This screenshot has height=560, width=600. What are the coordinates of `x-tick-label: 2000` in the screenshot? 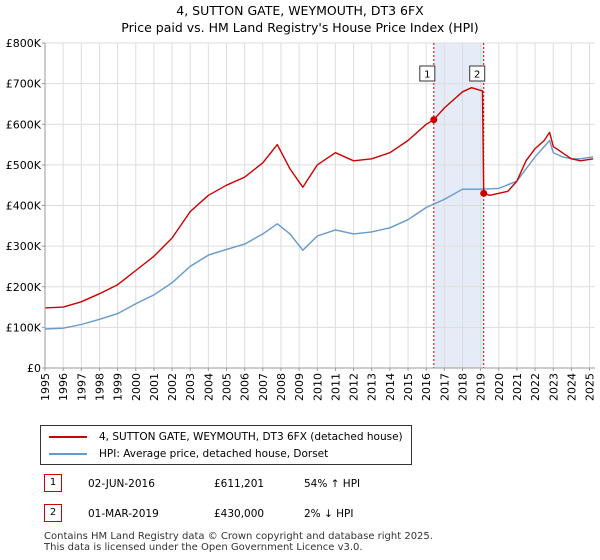 It's located at (136, 387).